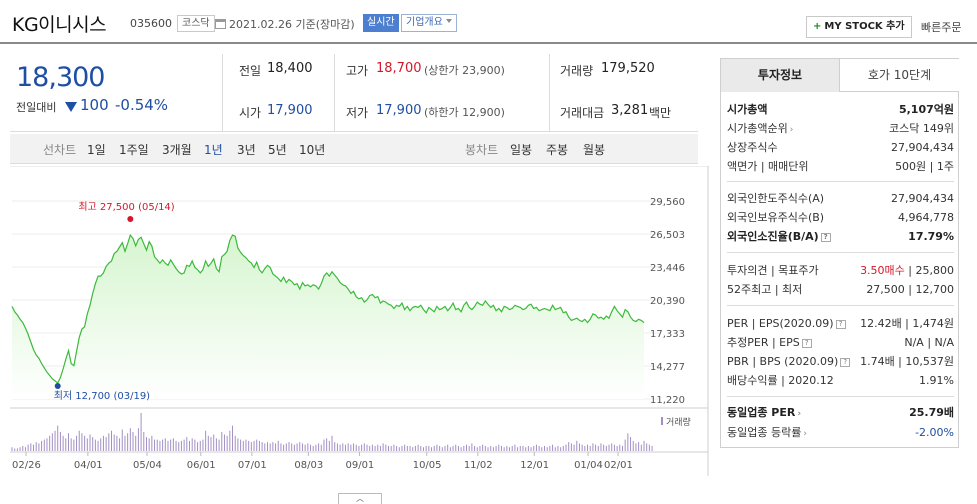  What do you see at coordinates (864, 26) in the screenshot?
I see `my-stock-add-label: MY STOCK 추가` at bounding box center [864, 26].